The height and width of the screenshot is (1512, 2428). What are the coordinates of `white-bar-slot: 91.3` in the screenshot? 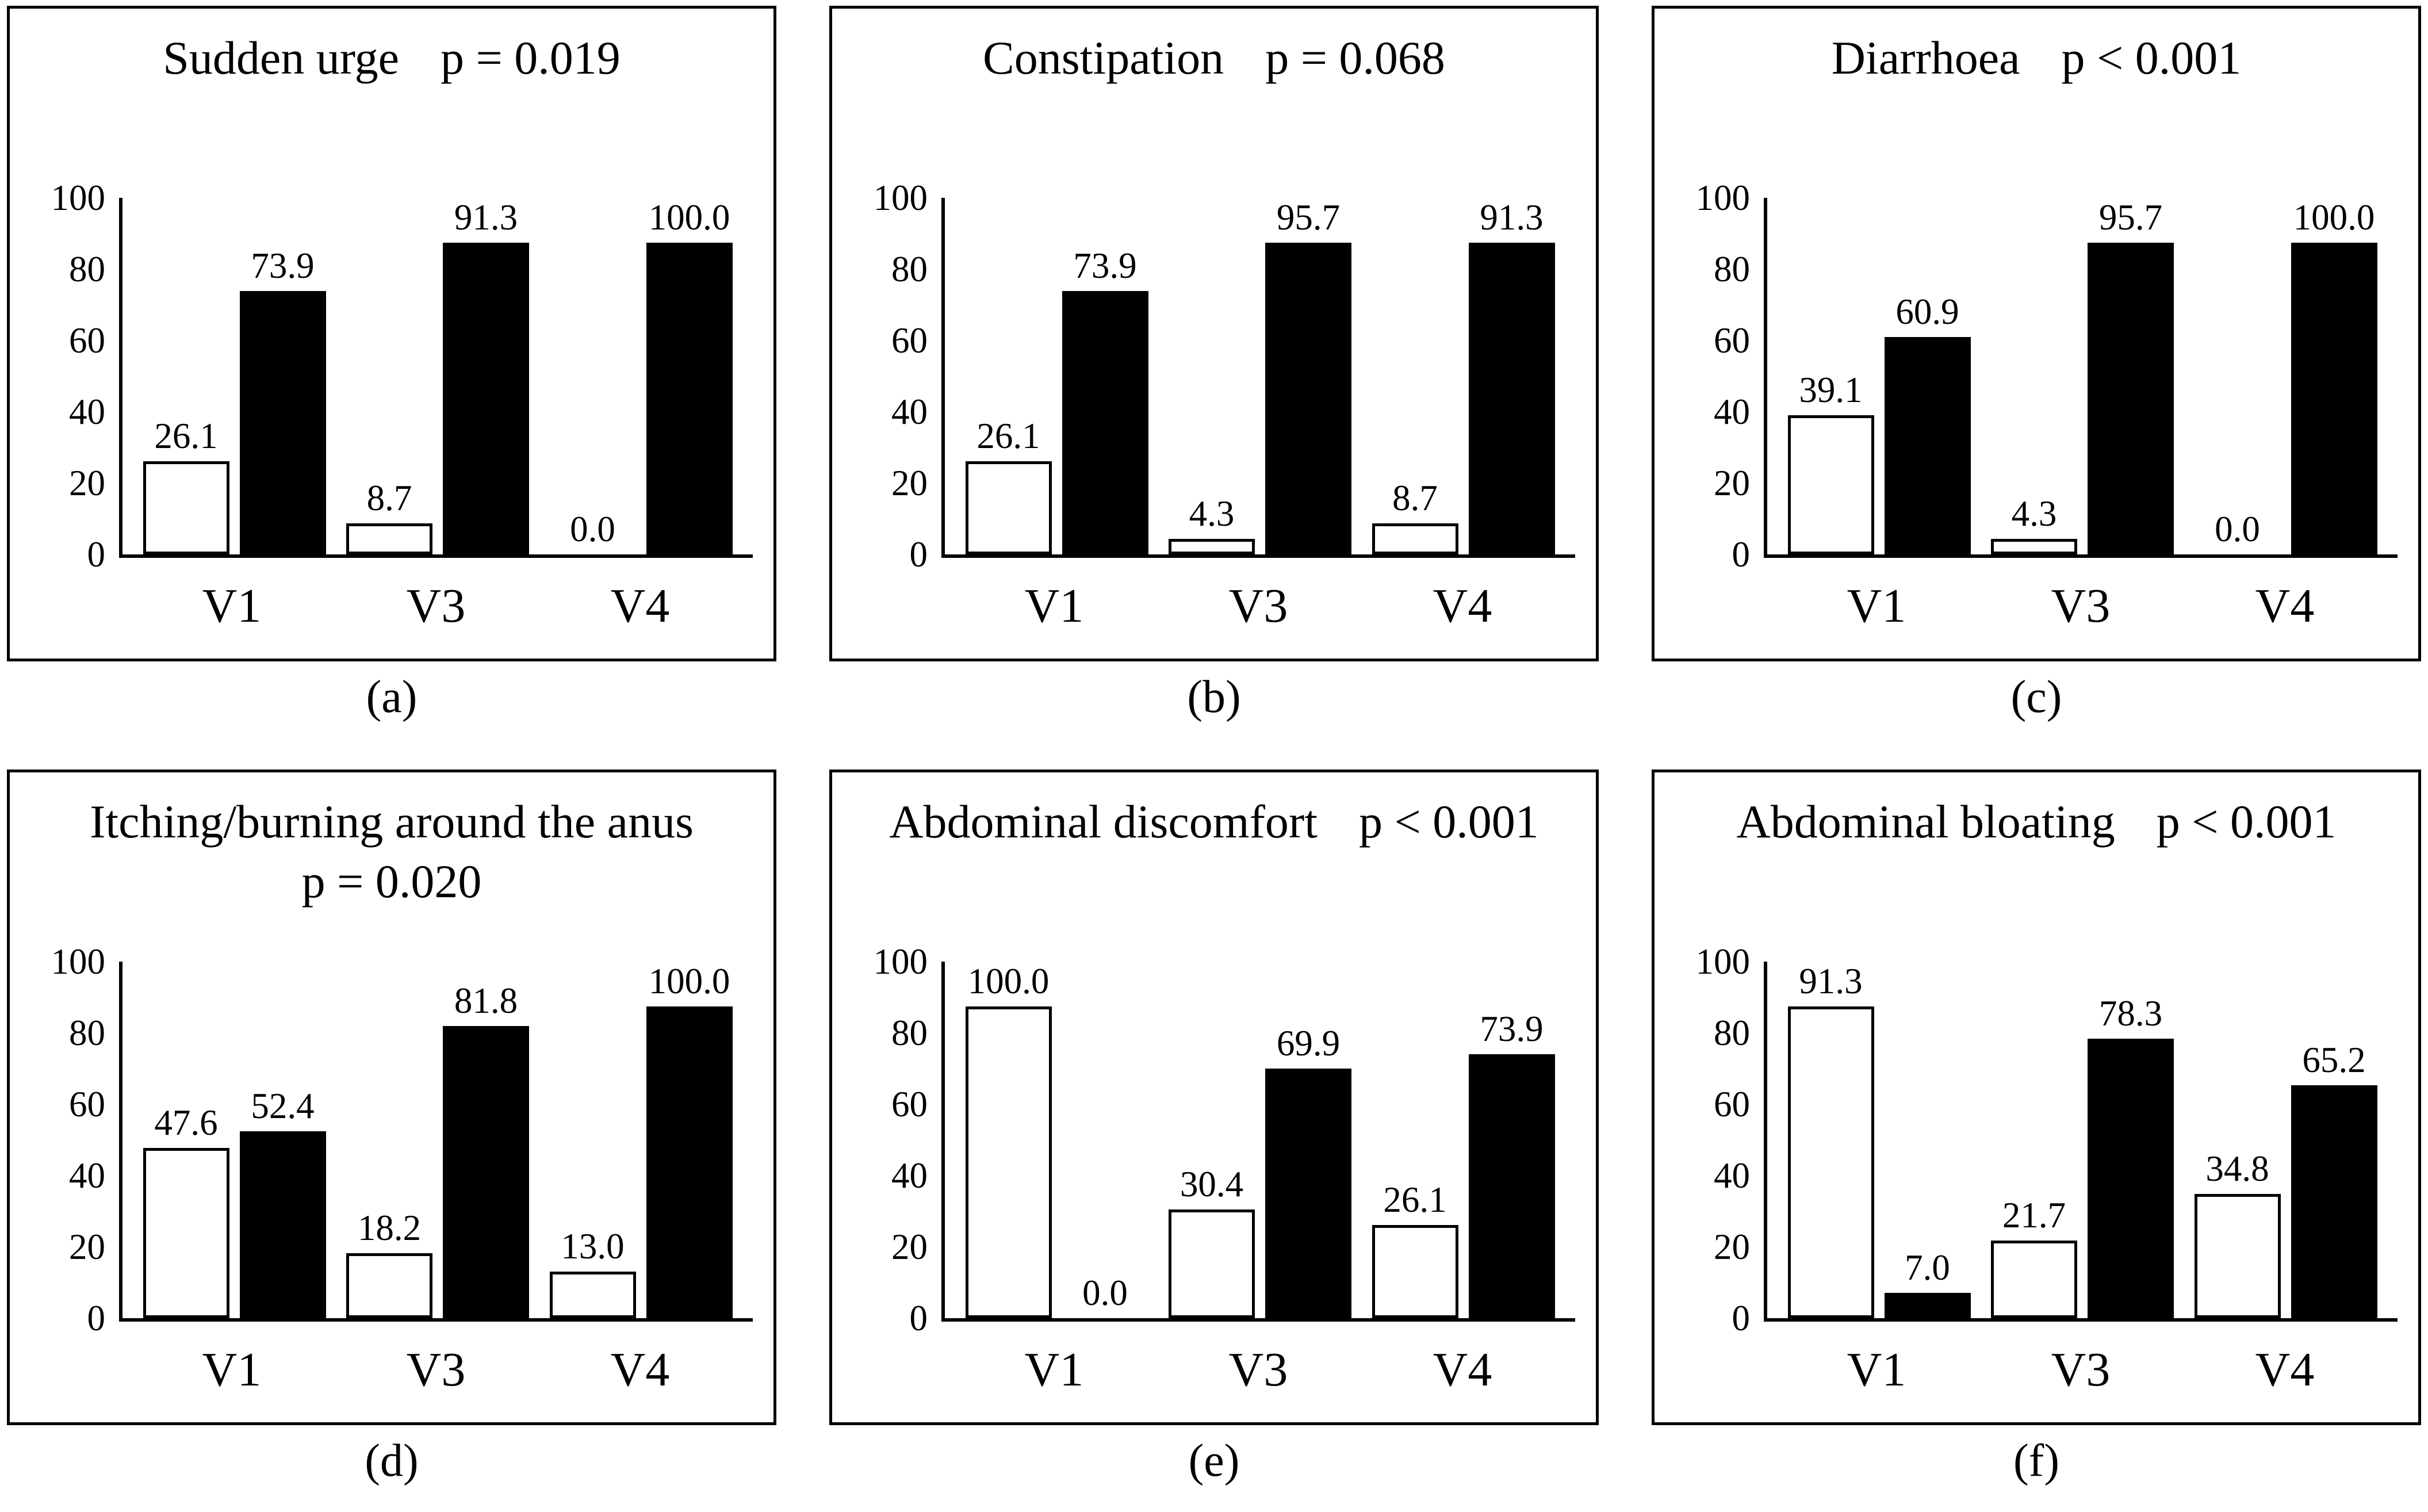 It's located at (1830, 1140).